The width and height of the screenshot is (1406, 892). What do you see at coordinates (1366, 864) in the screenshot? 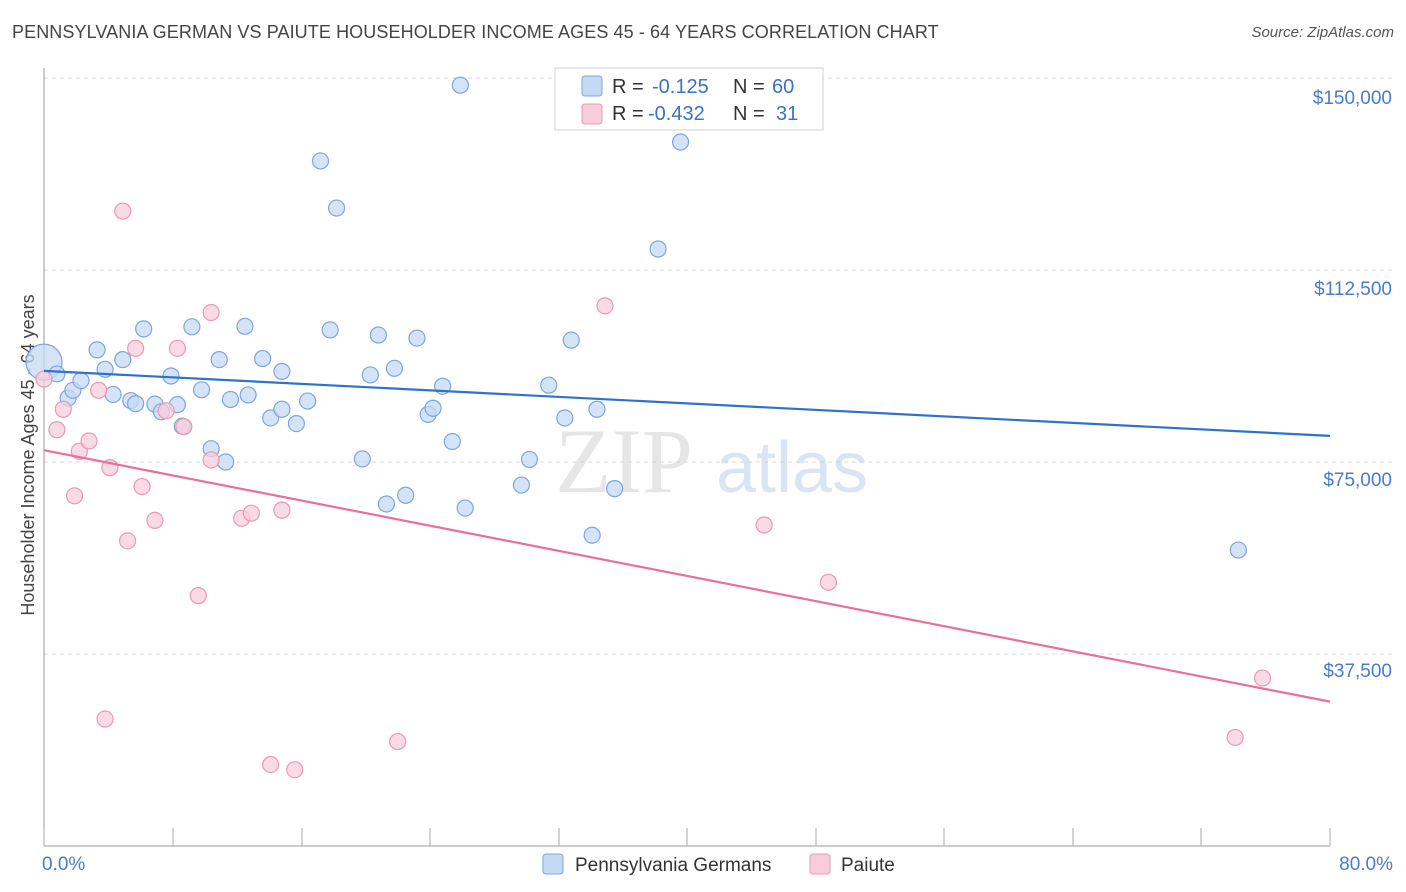
I see `x-tick-label-max: 80.0%` at bounding box center [1366, 864].